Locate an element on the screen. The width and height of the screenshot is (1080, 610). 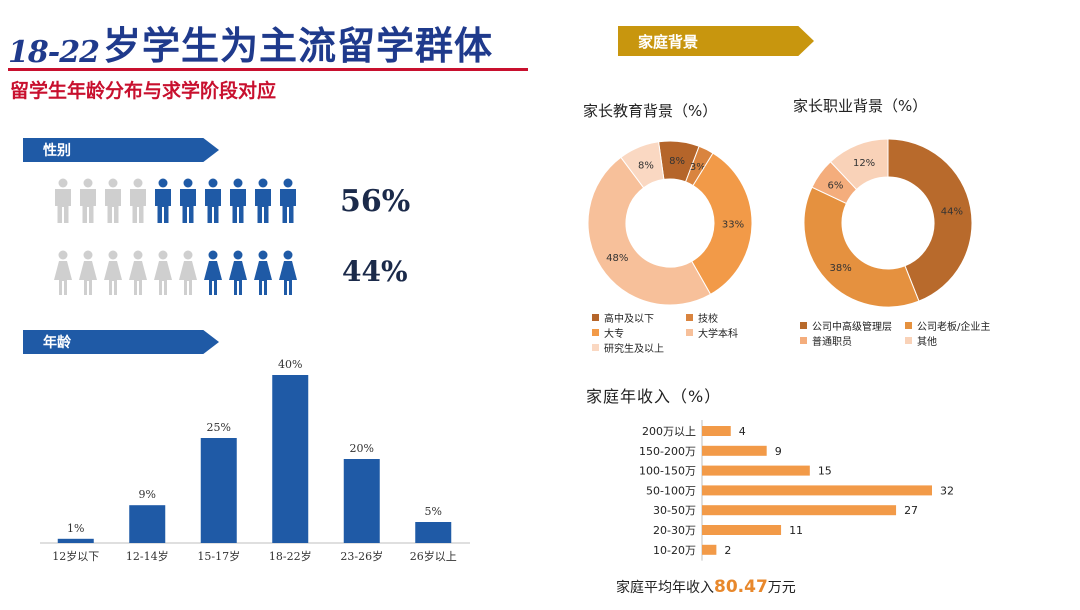
age-category-label: 26岁以上 is located at coordinates (433, 556).